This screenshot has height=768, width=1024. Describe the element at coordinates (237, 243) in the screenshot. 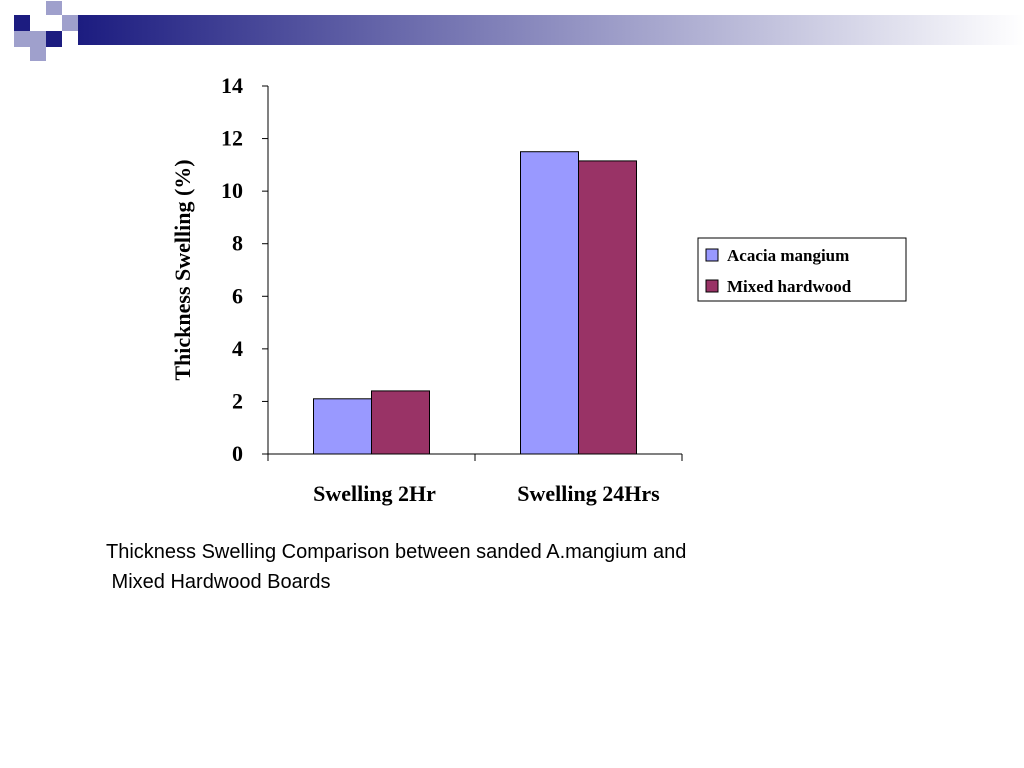

I see `y-tick-label: 8` at that location.